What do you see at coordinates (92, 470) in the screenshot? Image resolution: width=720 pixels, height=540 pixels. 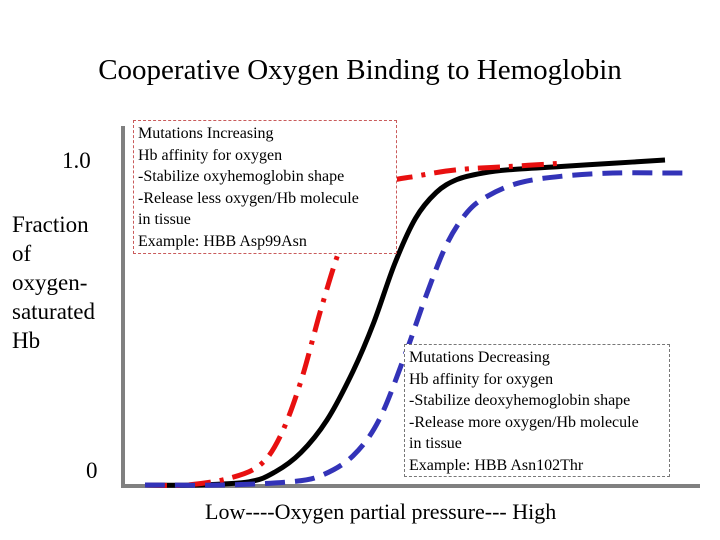 I see `y-tick-min: 0` at bounding box center [92, 470].